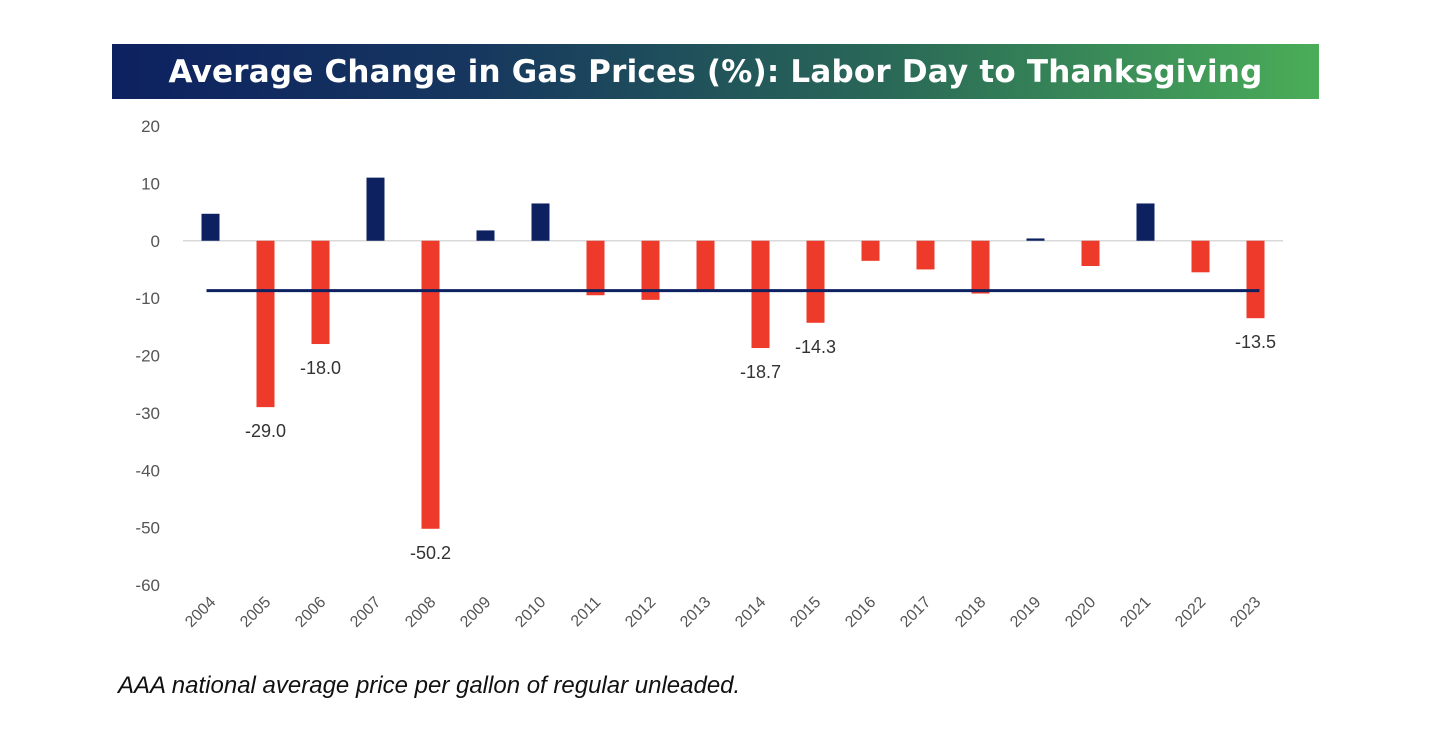  I want to click on y-tick-label: -50, so click(147, 528).